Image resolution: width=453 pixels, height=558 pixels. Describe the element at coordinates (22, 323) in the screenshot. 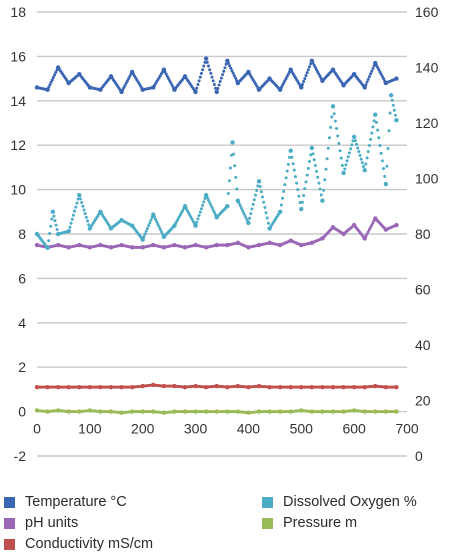

I see `y-left-tick-3: 4` at that location.